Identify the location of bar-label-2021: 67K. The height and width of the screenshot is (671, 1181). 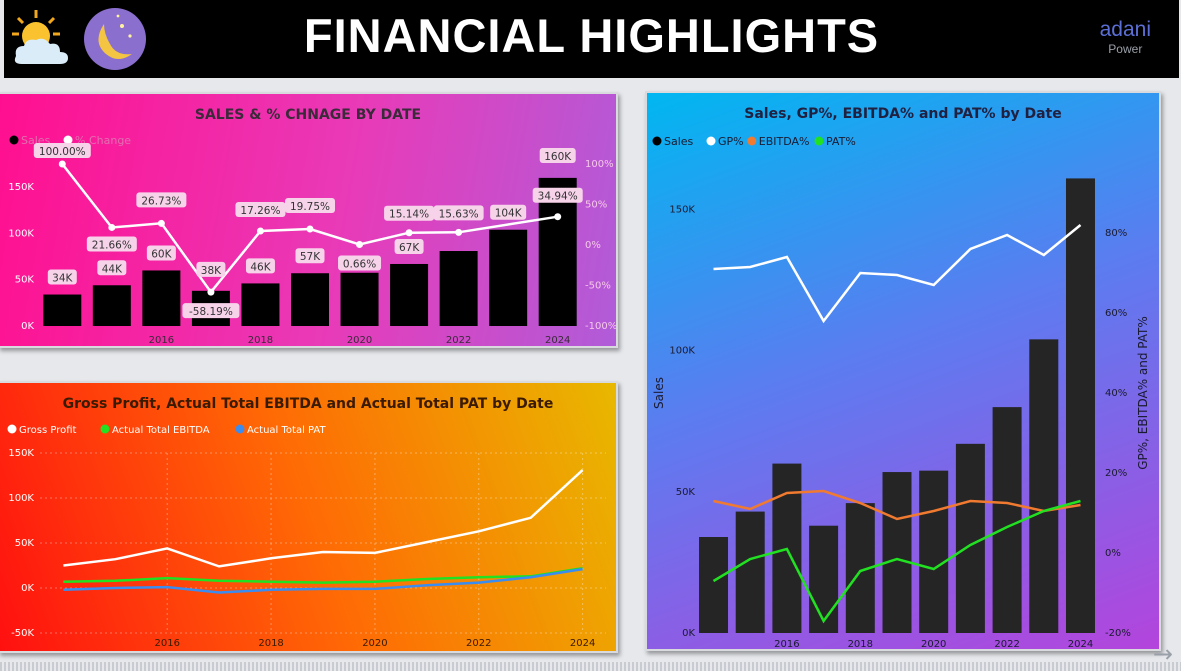
(409, 248).